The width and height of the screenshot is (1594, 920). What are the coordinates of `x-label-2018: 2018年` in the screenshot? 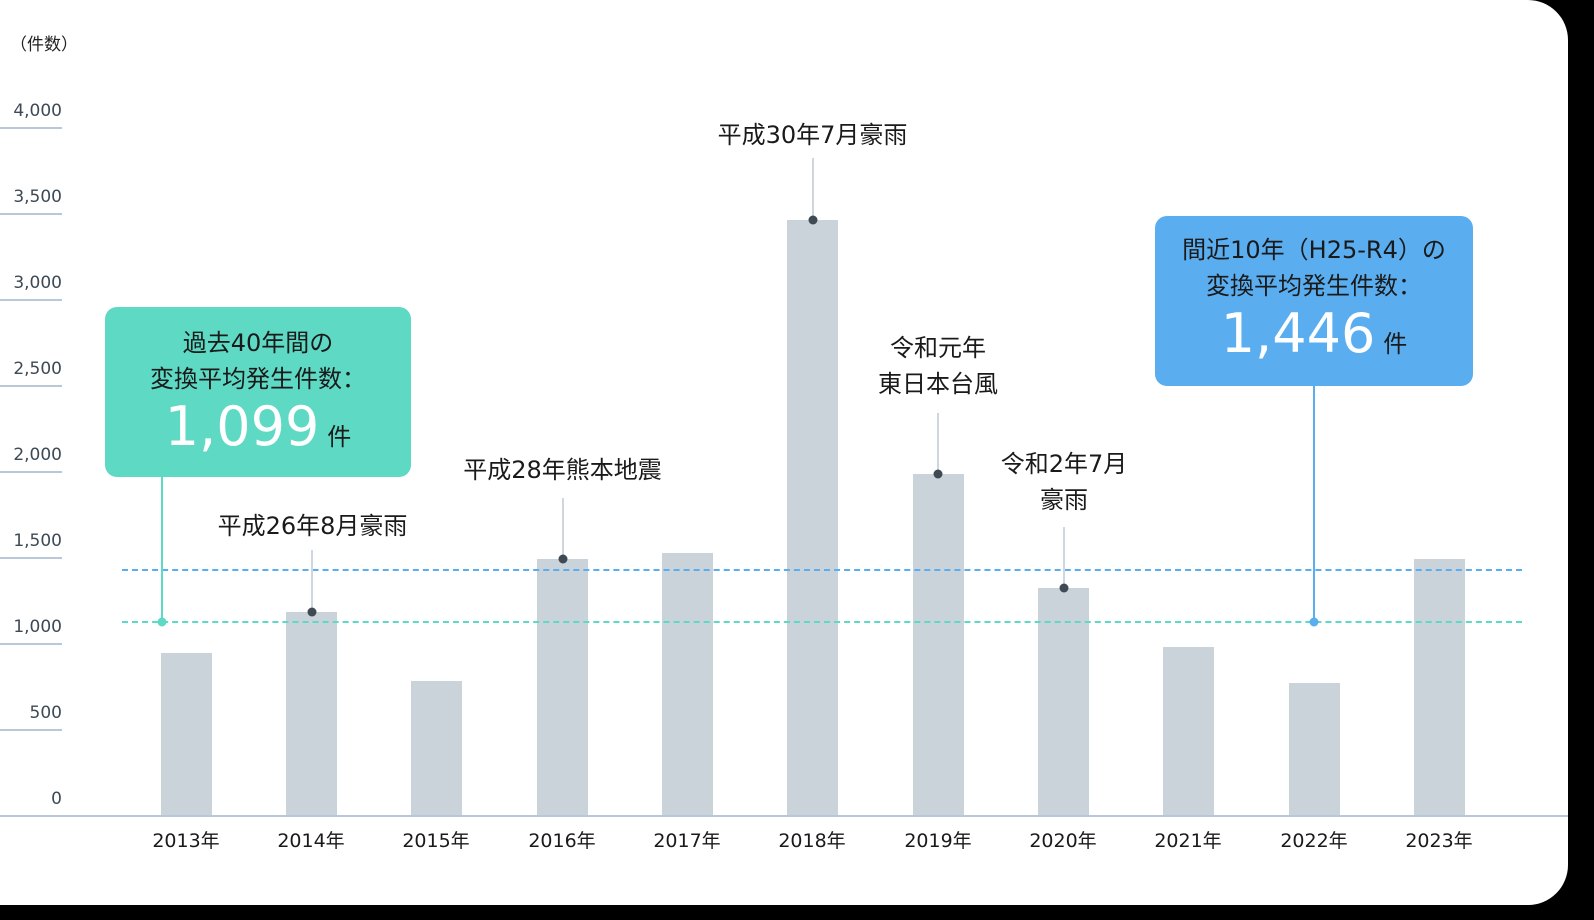 It's located at (812, 841).